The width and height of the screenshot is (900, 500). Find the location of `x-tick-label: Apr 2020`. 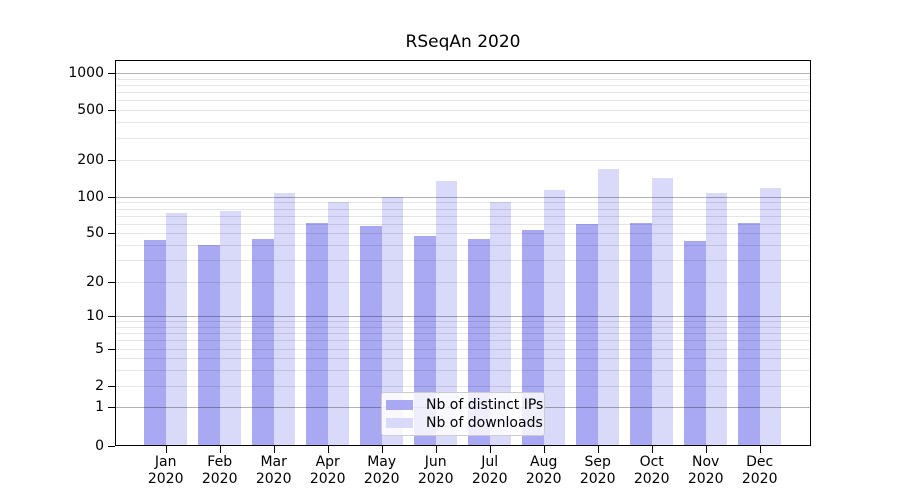

x-tick-label: Apr 2020 is located at coordinates (327, 470).